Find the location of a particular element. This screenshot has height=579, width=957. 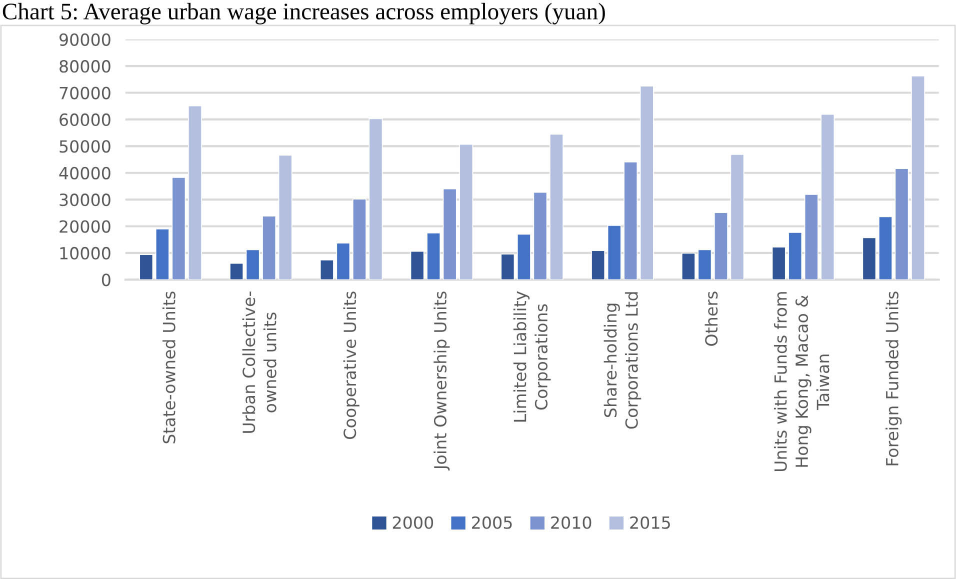

legend-label: 2005 is located at coordinates (492, 522).